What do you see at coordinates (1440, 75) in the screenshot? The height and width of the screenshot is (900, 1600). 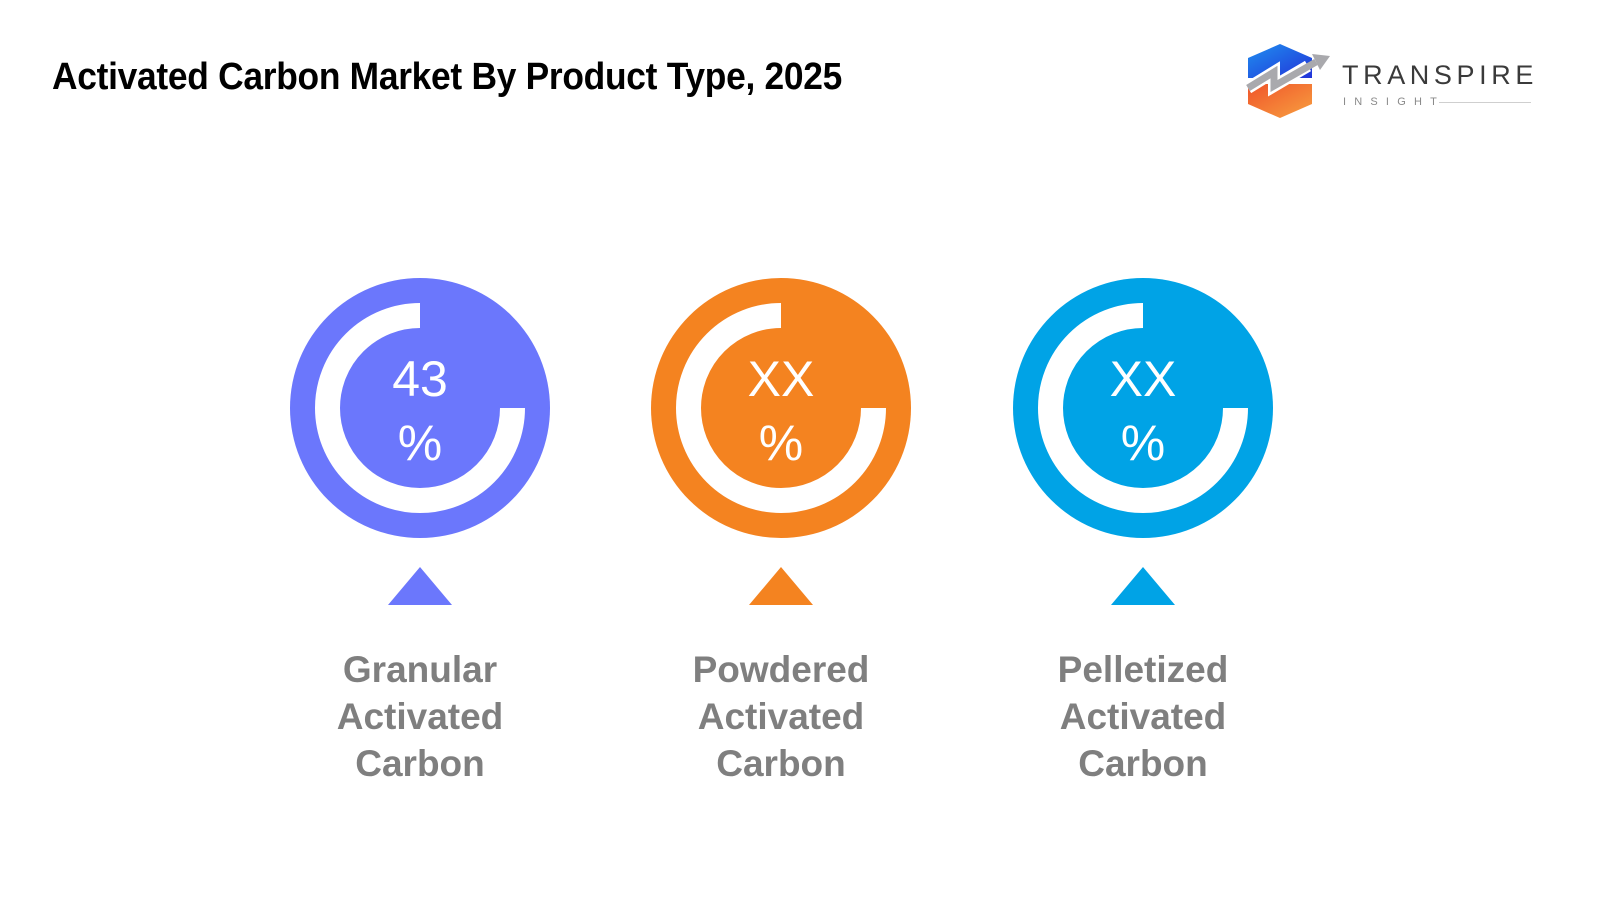 I see `logo-name: TRANSPIRE` at bounding box center [1440, 75].